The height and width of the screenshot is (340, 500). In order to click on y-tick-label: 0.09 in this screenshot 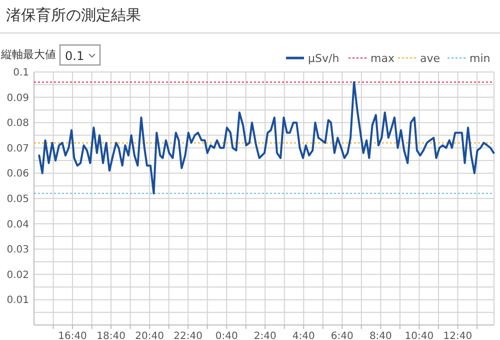, I will do `click(17, 98)`.